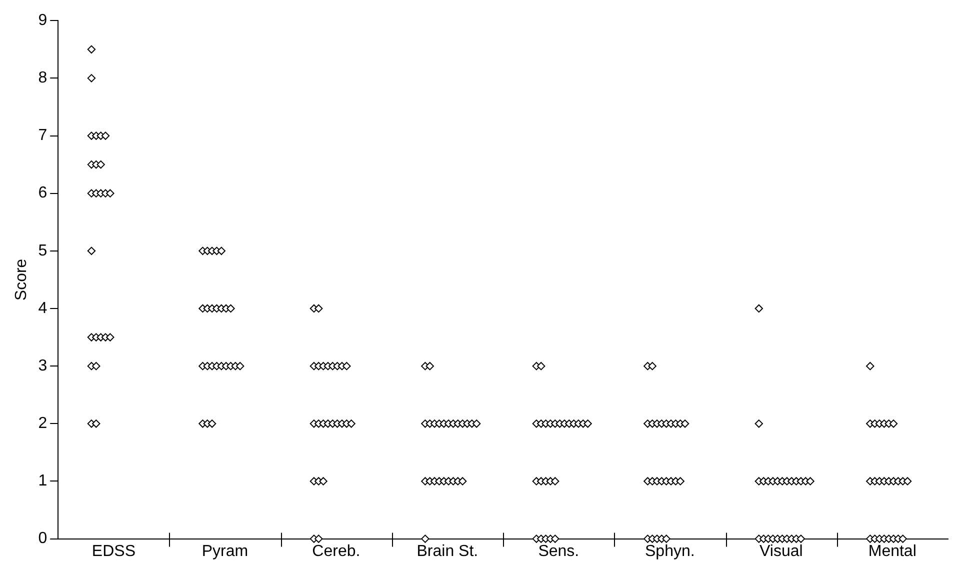 The height and width of the screenshot is (572, 961). Describe the element at coordinates (892, 551) in the screenshot. I see `x-tick-label: Mental` at that location.